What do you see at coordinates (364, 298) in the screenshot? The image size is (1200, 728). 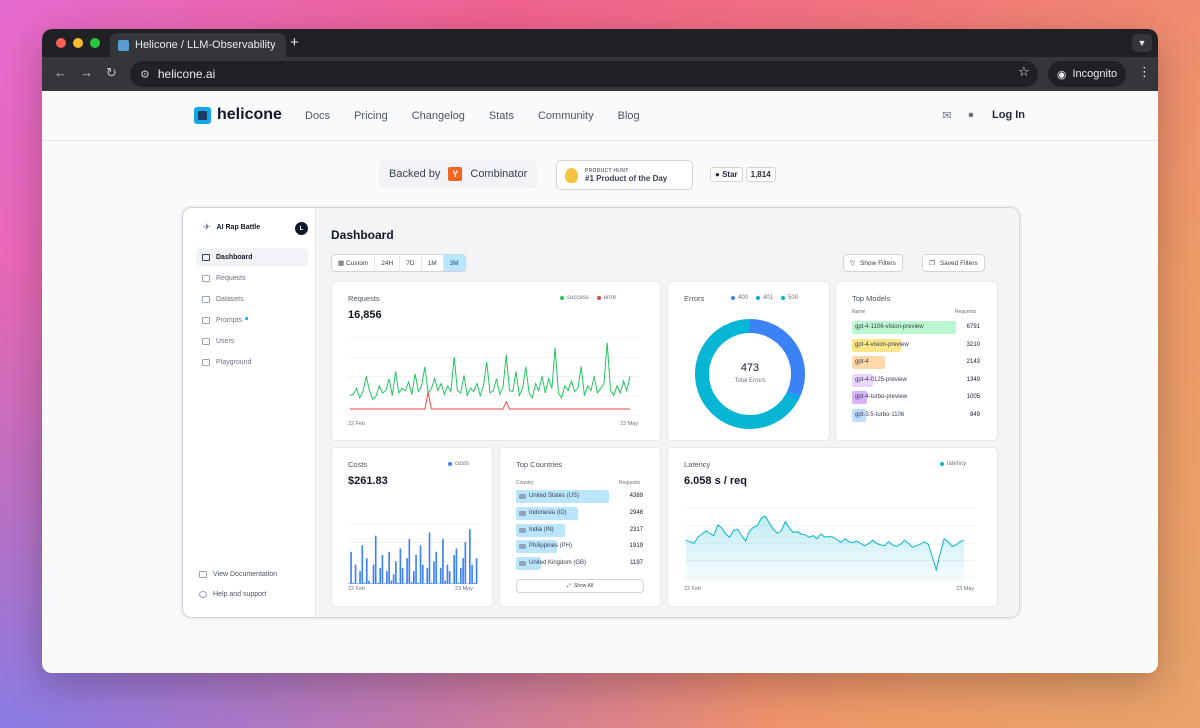 I see `requests-title: Requests` at bounding box center [364, 298].